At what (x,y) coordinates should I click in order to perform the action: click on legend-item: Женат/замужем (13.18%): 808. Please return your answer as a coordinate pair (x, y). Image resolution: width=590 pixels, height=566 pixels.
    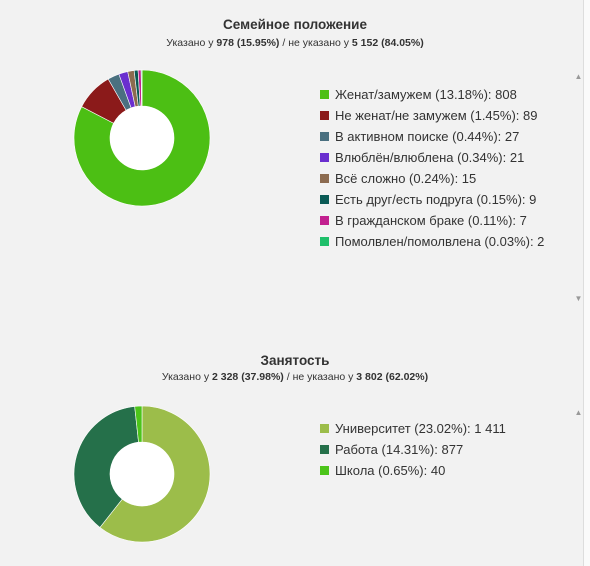
    Looking at the image, I should click on (432, 94).